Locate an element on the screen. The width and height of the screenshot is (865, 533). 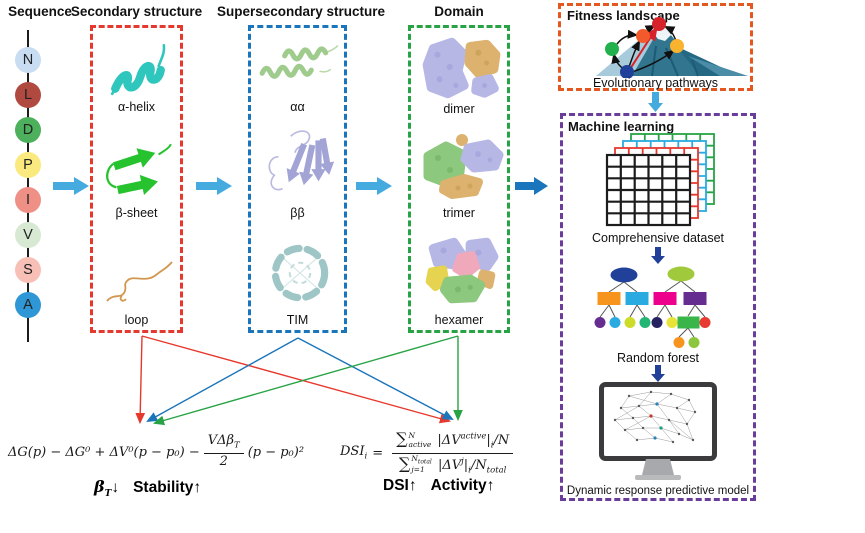
flow-arrow-down-icon is located at coordinates (655, 102).